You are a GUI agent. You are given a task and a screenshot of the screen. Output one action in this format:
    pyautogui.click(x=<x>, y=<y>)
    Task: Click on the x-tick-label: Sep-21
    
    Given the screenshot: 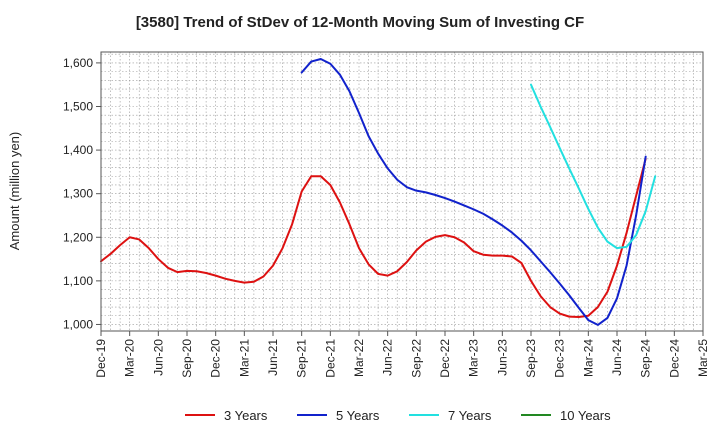 What is the action you would take?
    pyautogui.click(x=302, y=358)
    